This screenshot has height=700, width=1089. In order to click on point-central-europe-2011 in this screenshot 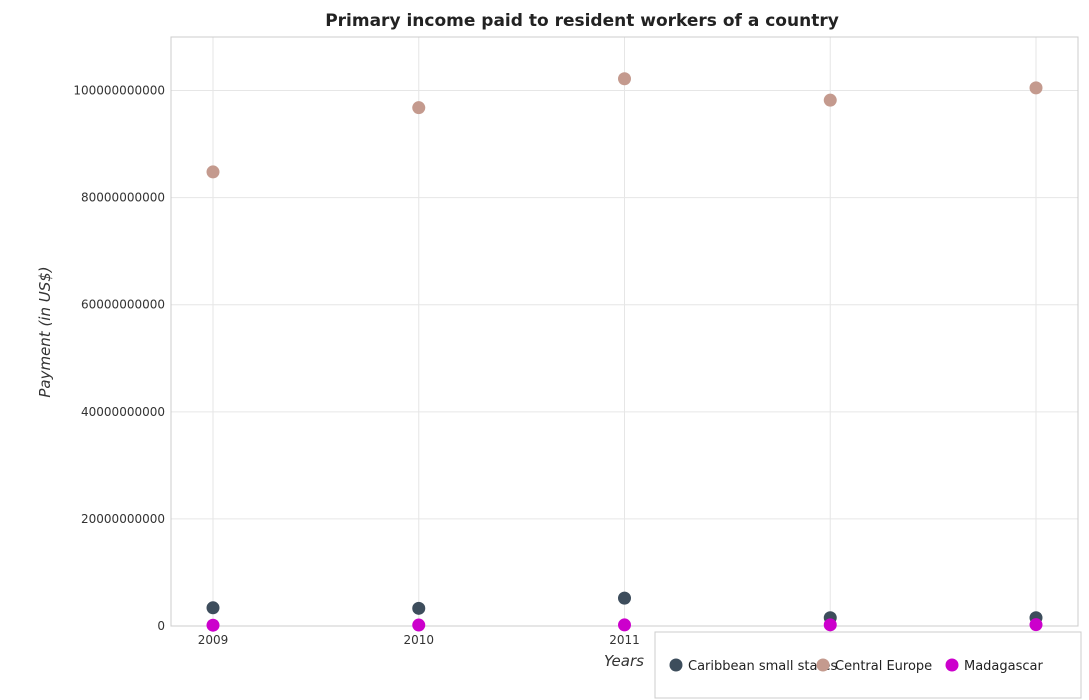, I will do `click(624, 79)`.